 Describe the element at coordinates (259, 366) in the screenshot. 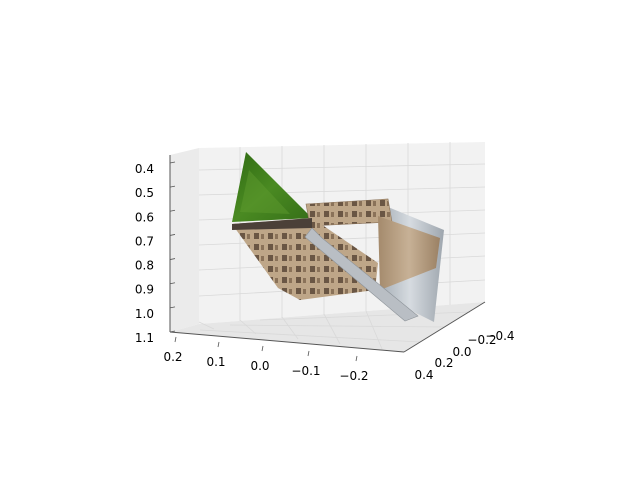

I see `x-tick-label: 0.0` at that location.